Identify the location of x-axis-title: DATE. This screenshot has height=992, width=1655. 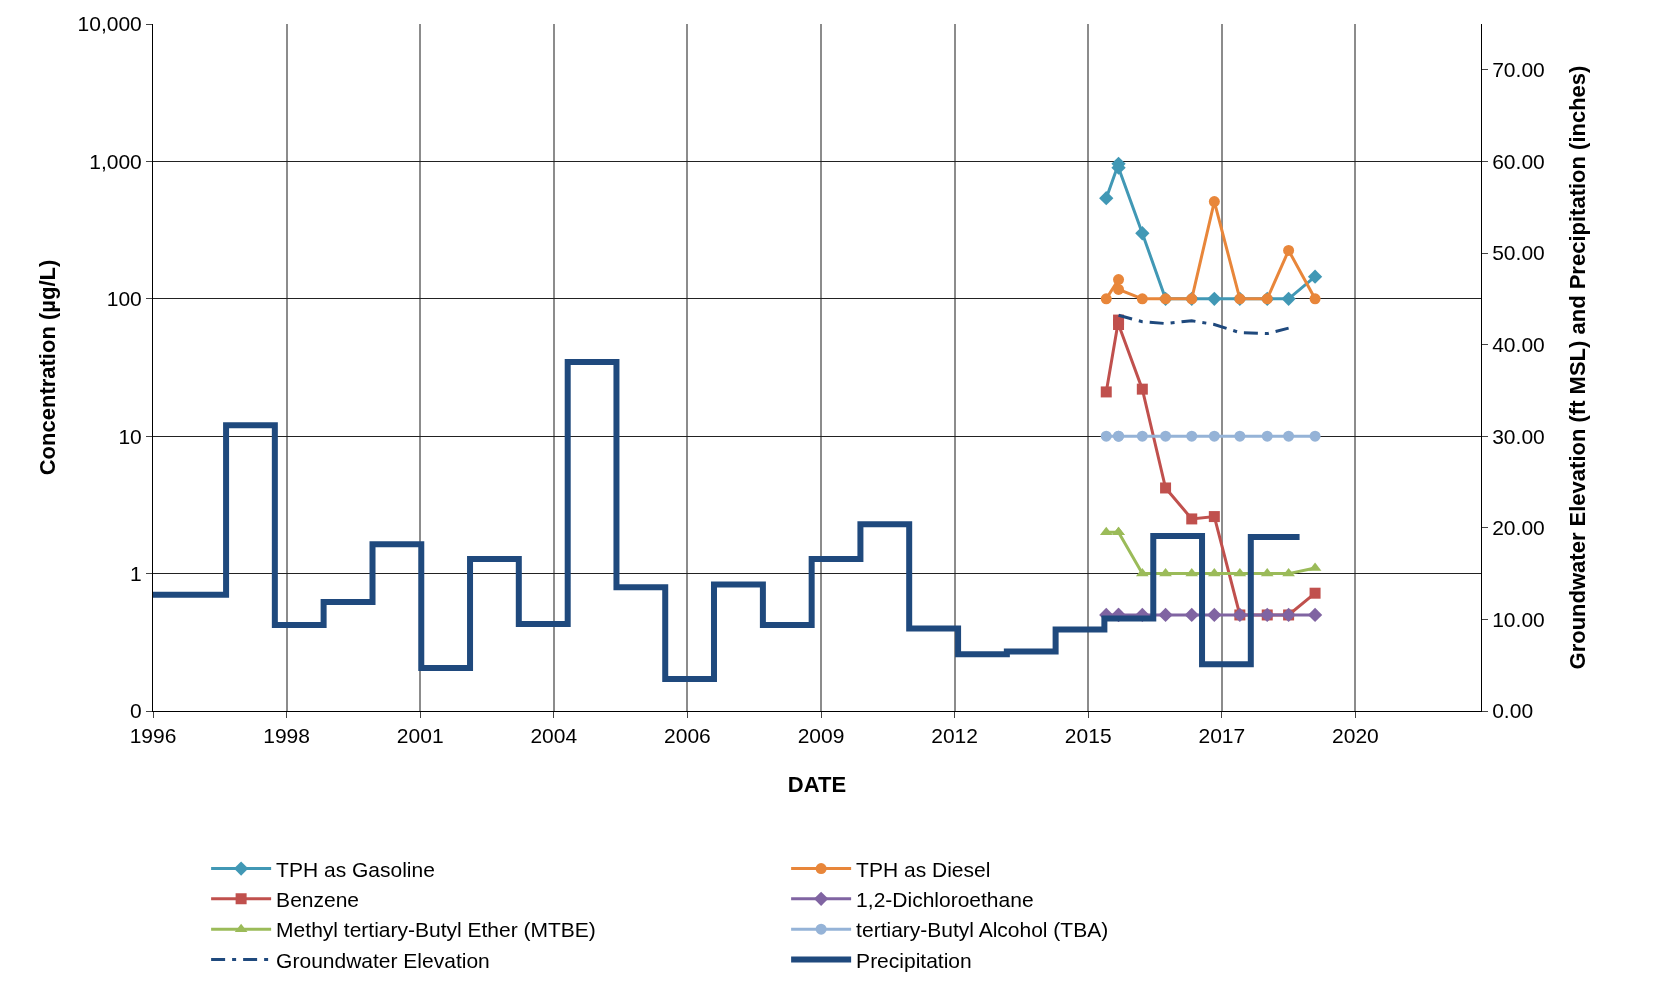
(817, 785).